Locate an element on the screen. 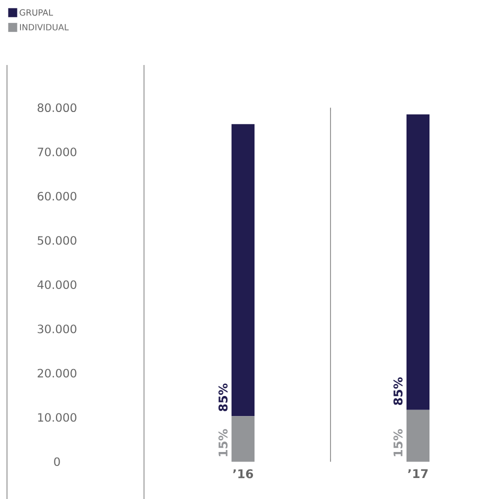 The image size is (495, 499). x-tick-label: ’17 is located at coordinates (418, 473).